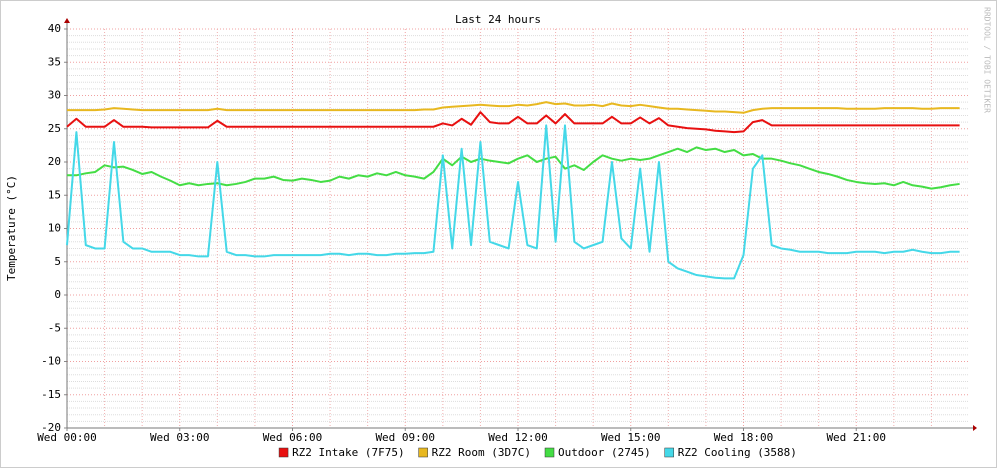 The height and width of the screenshot is (468, 997). What do you see at coordinates (51, 427) in the screenshot?
I see `y-tick-label: -20` at bounding box center [51, 427].